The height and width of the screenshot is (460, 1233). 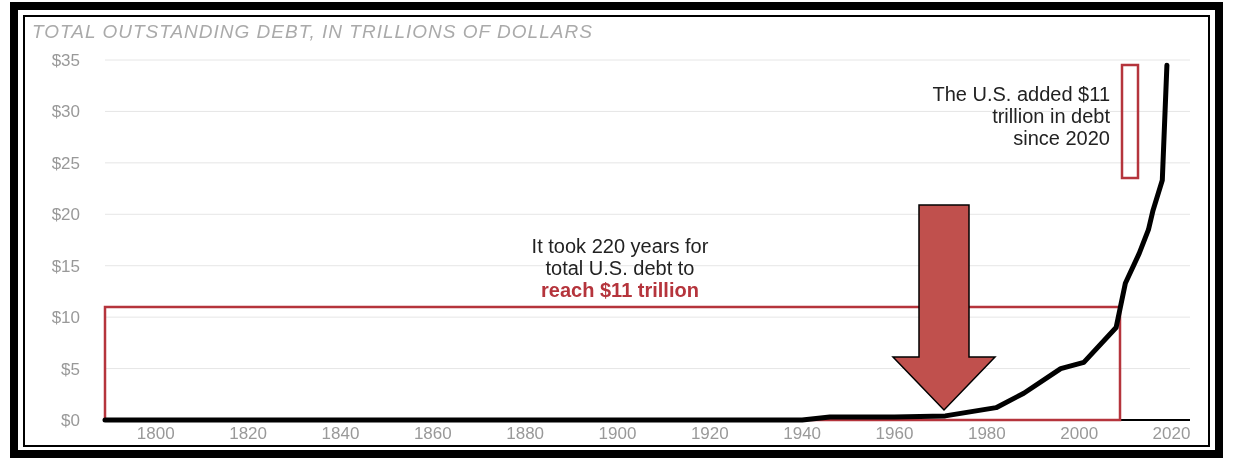 I want to click on y-tick-label: $25, so click(x=65, y=163).